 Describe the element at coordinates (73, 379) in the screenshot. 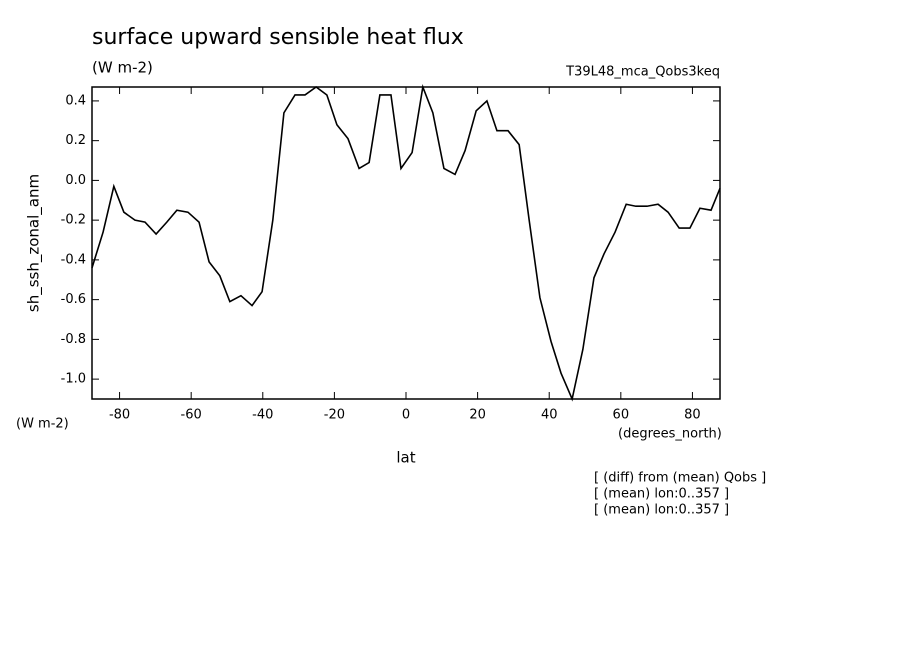

I see `y-tick-label: -1.0` at that location.